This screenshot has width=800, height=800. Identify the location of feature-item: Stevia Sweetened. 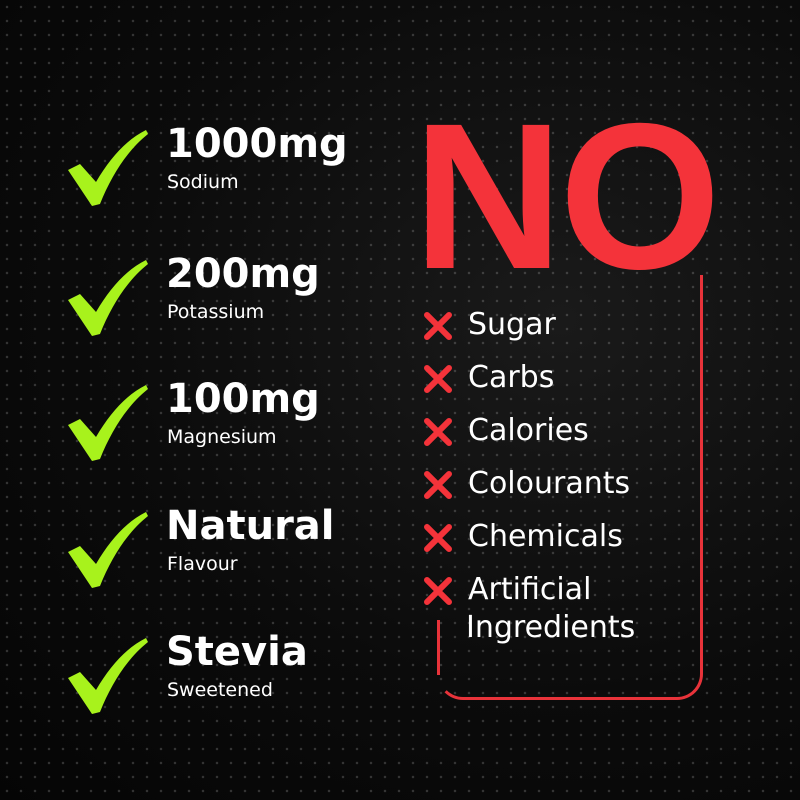
(231, 673).